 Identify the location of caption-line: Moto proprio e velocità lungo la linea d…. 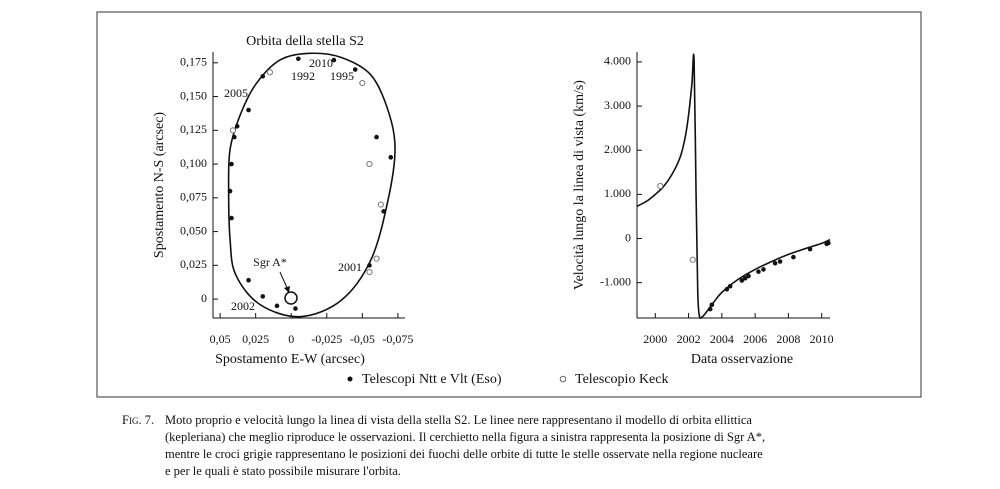
(458, 420).